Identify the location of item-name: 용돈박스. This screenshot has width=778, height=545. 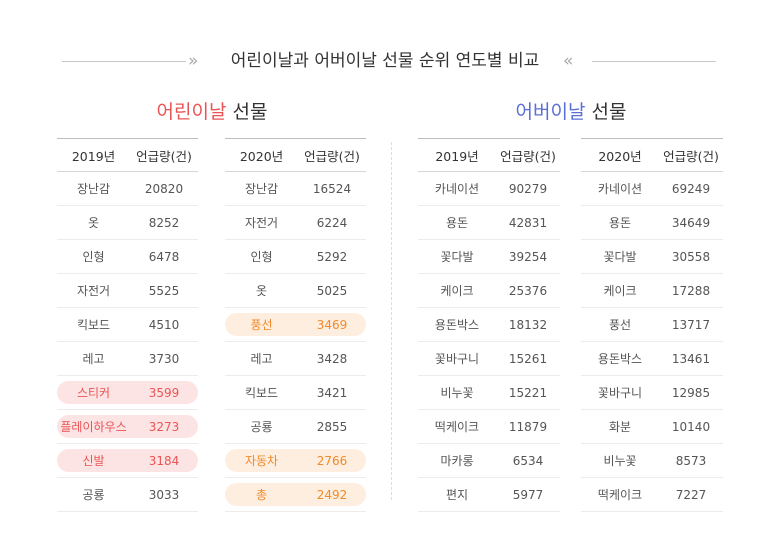
(620, 359).